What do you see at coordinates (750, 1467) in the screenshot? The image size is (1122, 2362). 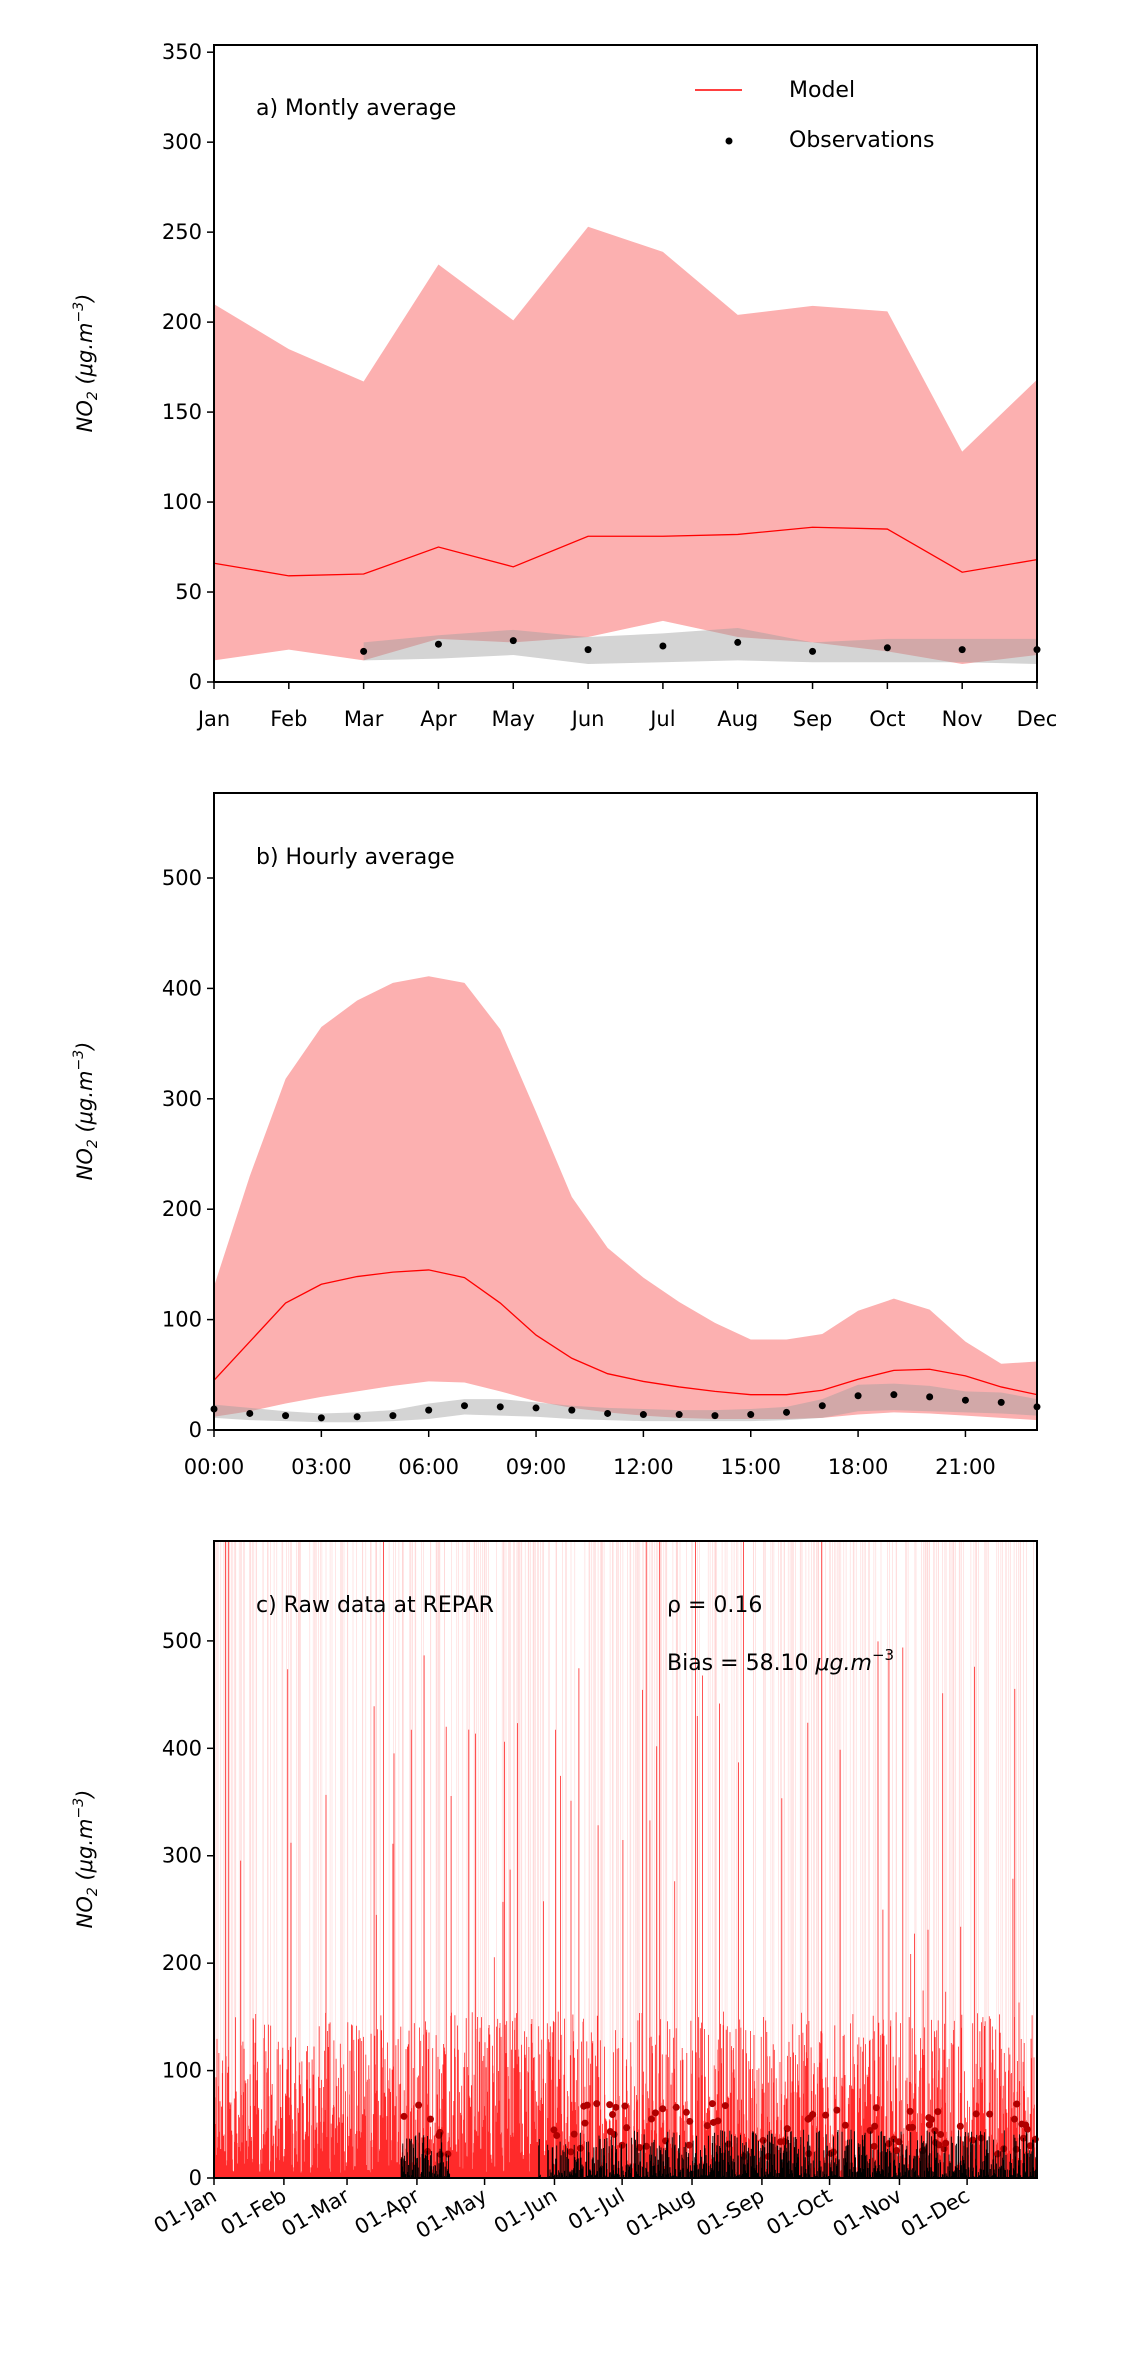 I see `x-tick-label: 15:00` at bounding box center [750, 1467].